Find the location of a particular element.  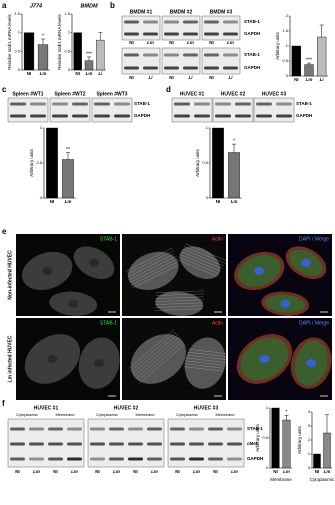

y-tick-label: 4 is located at coordinates (309, 411).